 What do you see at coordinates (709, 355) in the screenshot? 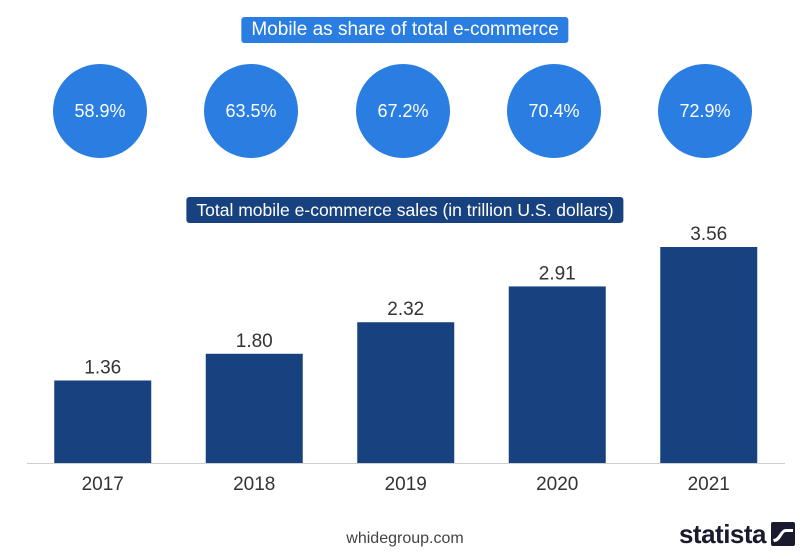
I see `bar-2021` at bounding box center [709, 355].